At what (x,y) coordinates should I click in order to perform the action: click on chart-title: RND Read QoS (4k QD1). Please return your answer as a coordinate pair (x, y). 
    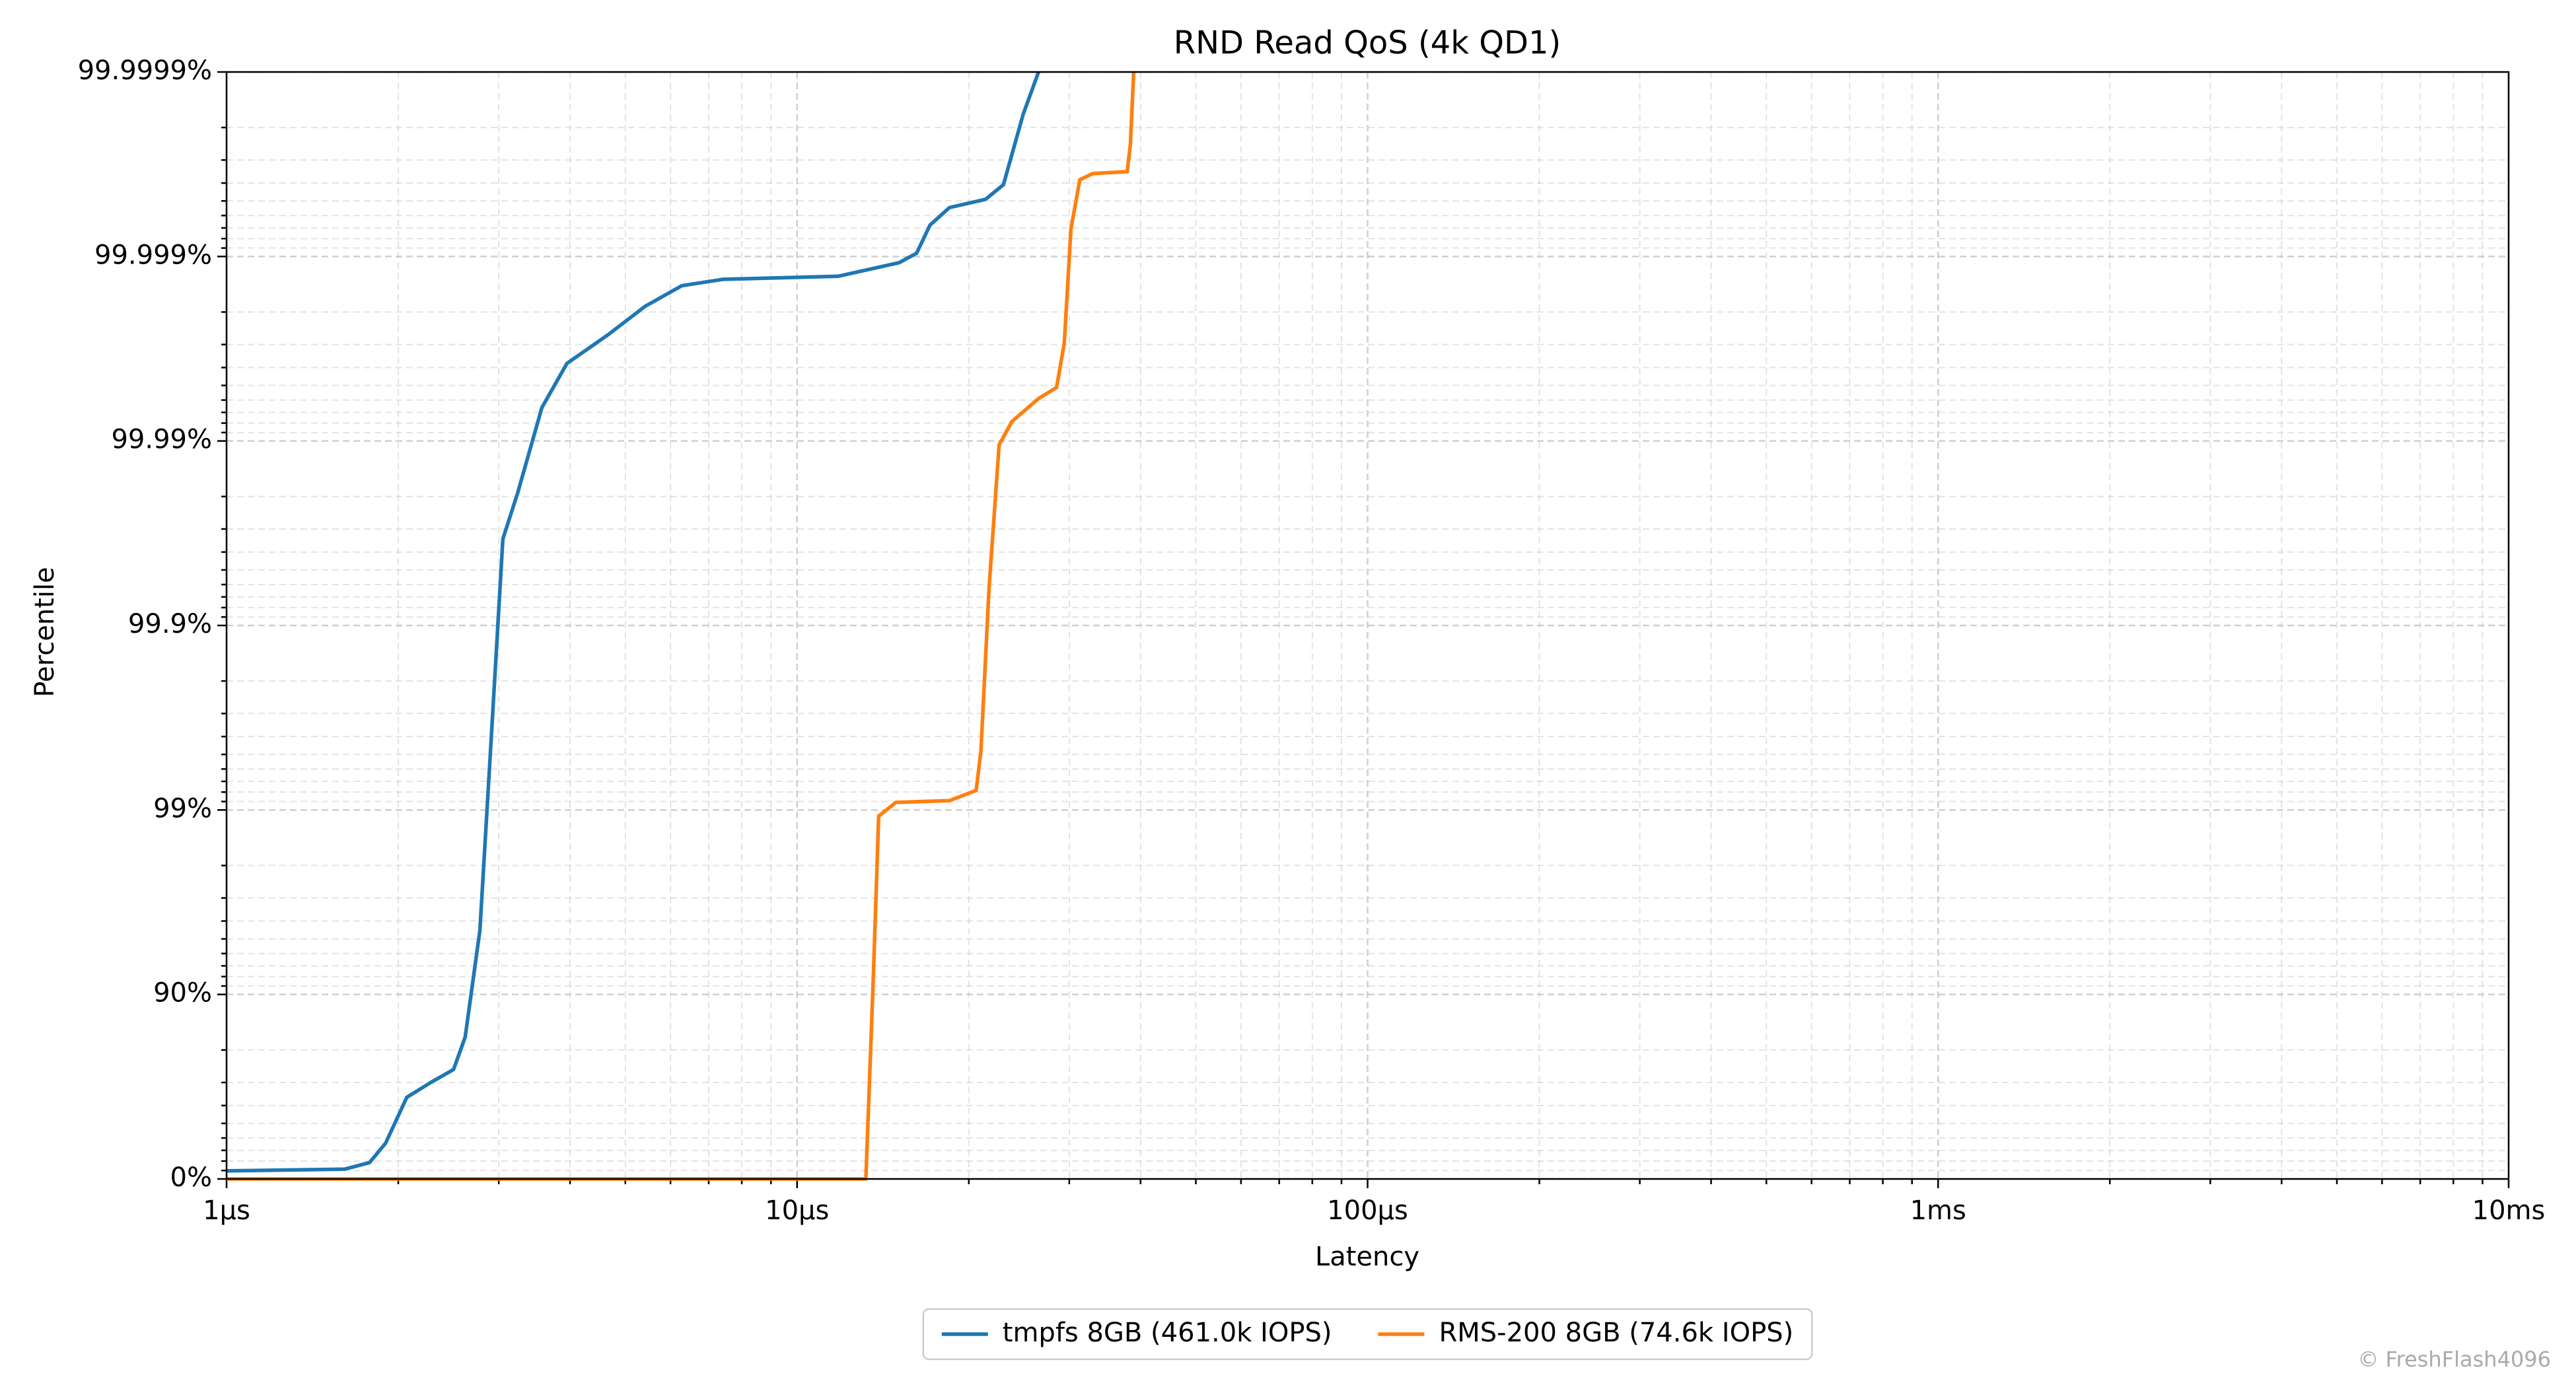
    Looking at the image, I should click on (1367, 42).